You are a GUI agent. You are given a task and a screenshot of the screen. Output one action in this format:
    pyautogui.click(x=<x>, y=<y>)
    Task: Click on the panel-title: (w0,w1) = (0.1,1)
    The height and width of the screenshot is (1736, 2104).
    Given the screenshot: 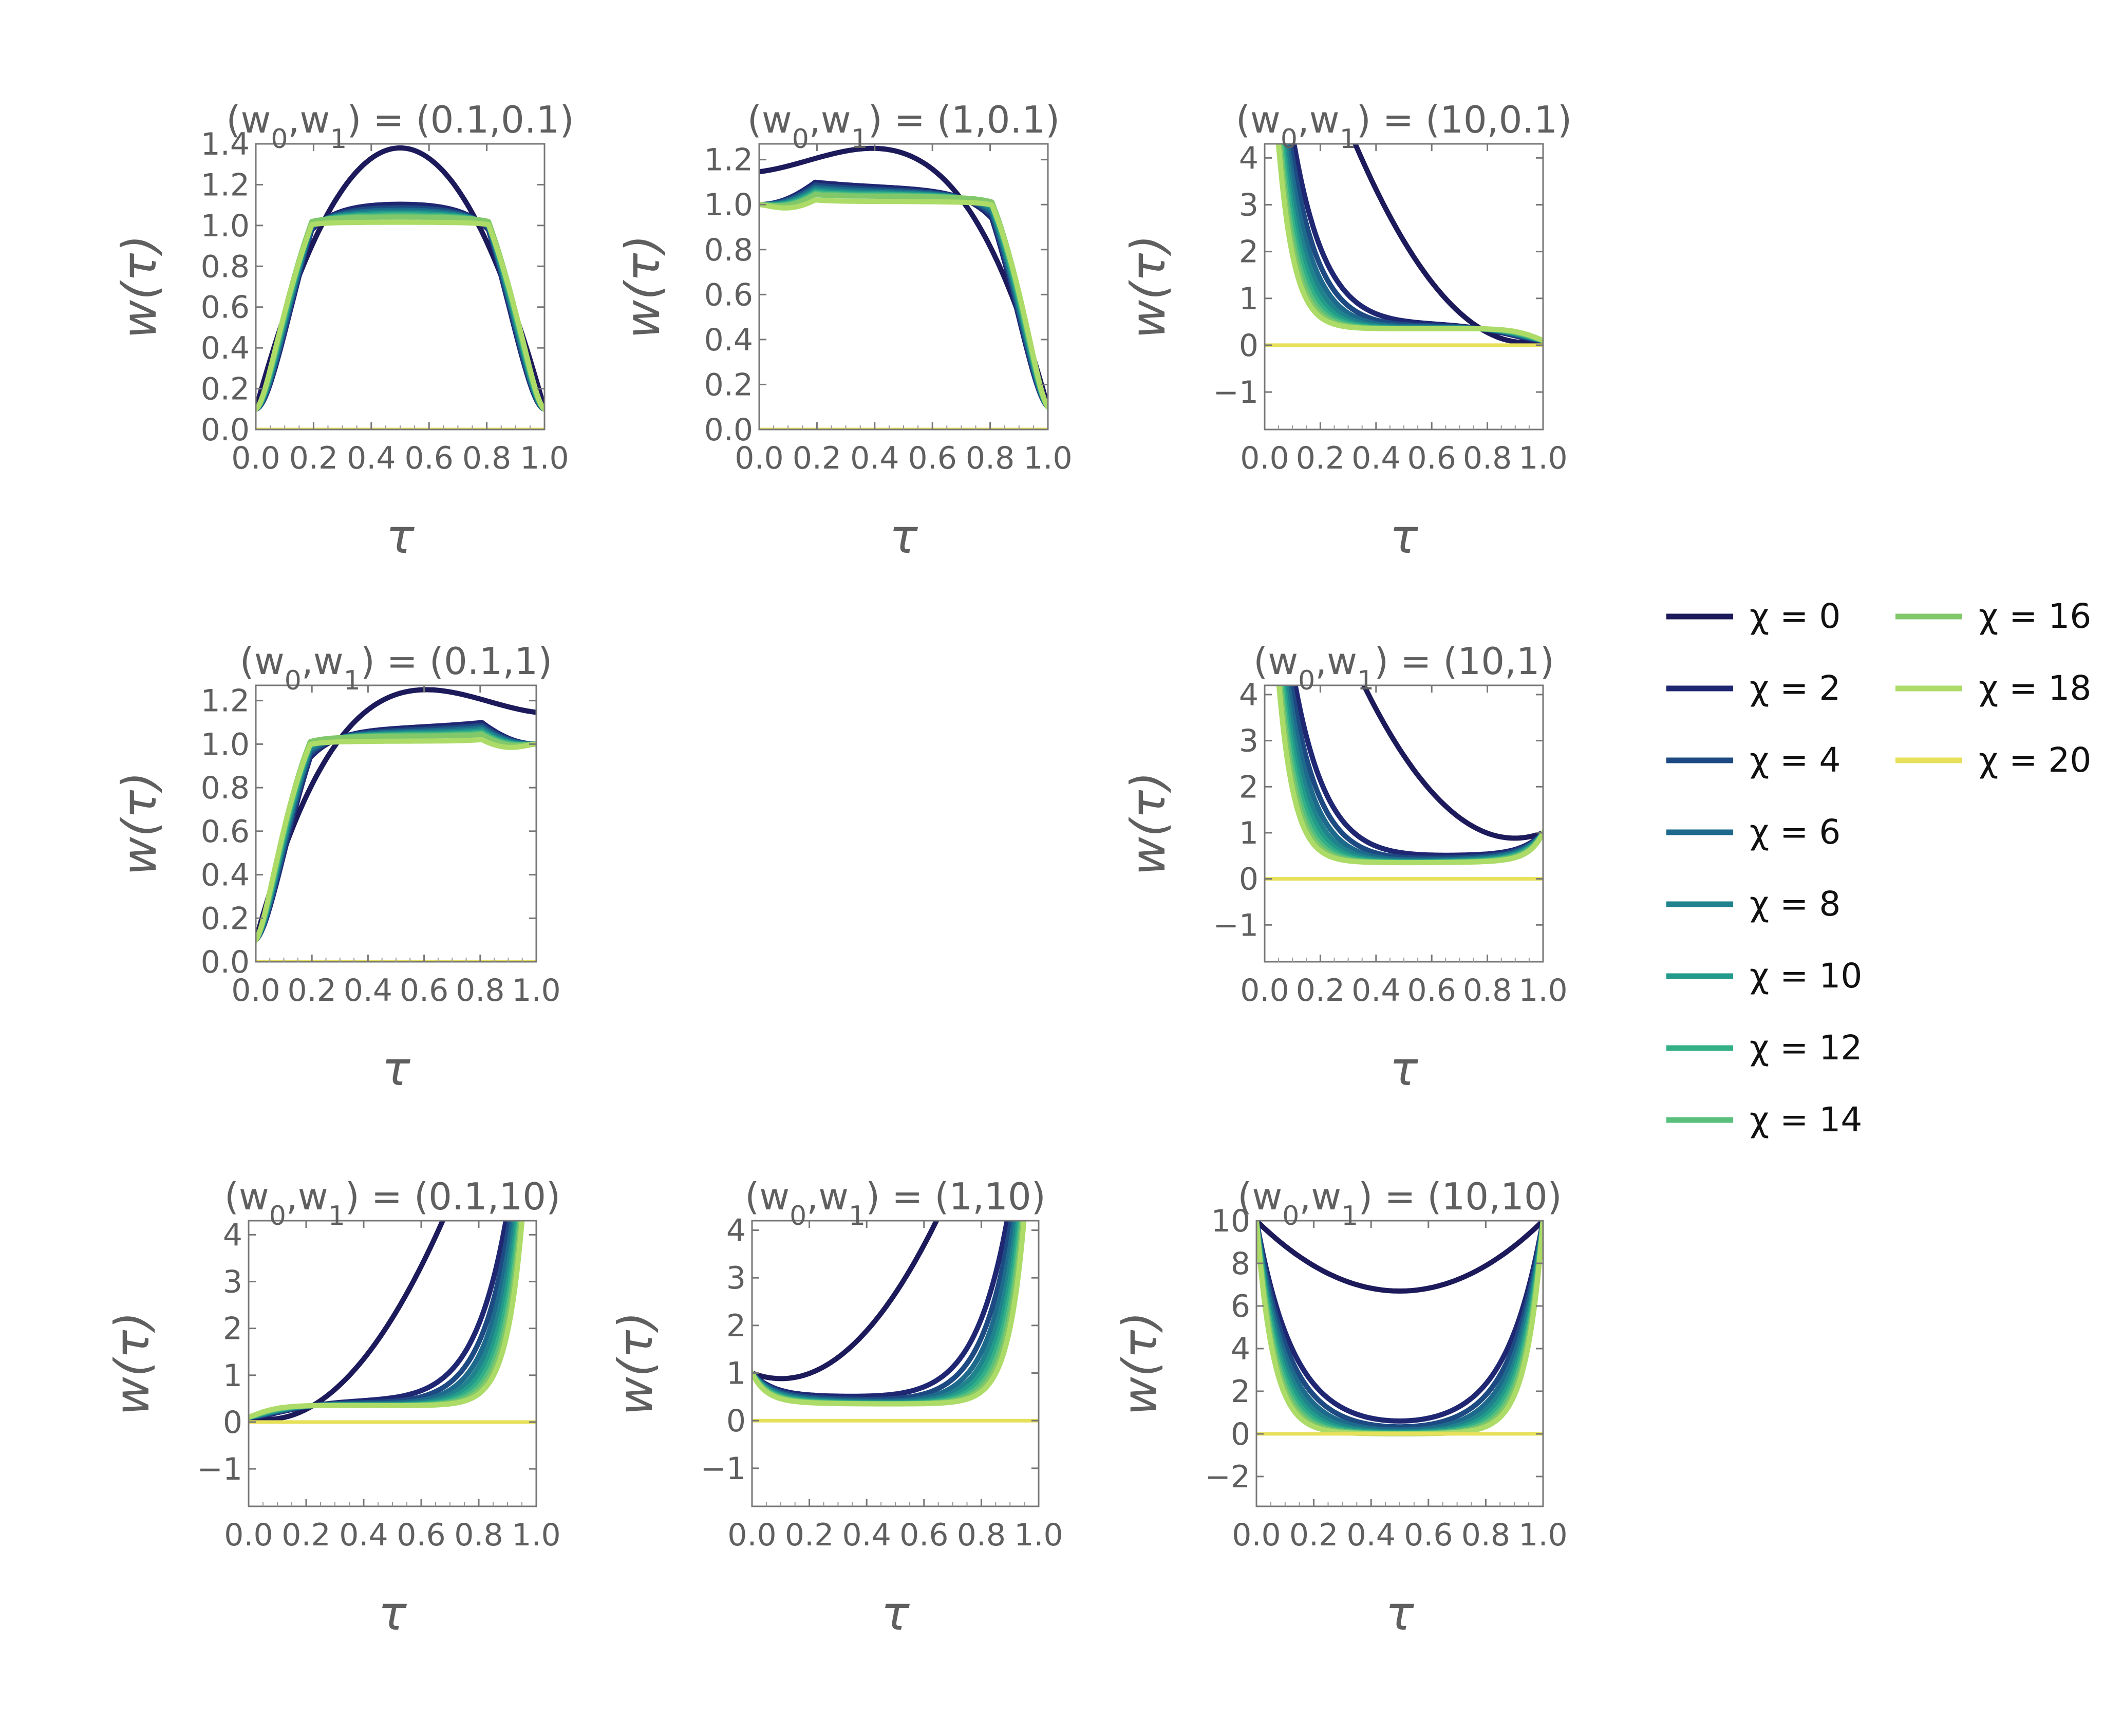 What is the action you would take?
    pyautogui.click(x=396, y=668)
    